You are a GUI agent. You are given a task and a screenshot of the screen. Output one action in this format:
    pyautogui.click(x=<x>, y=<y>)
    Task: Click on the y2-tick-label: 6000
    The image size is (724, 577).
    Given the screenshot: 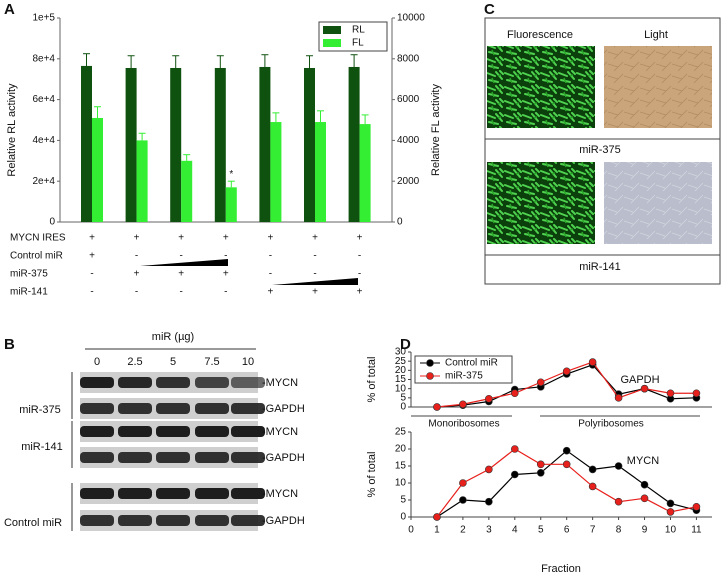 What is the action you would take?
    pyautogui.click(x=408, y=99)
    